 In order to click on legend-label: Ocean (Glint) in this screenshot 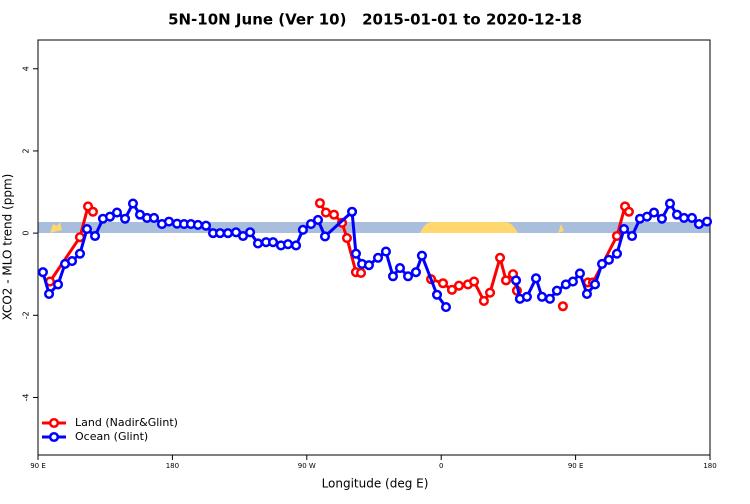, I will do `click(111, 436)`.